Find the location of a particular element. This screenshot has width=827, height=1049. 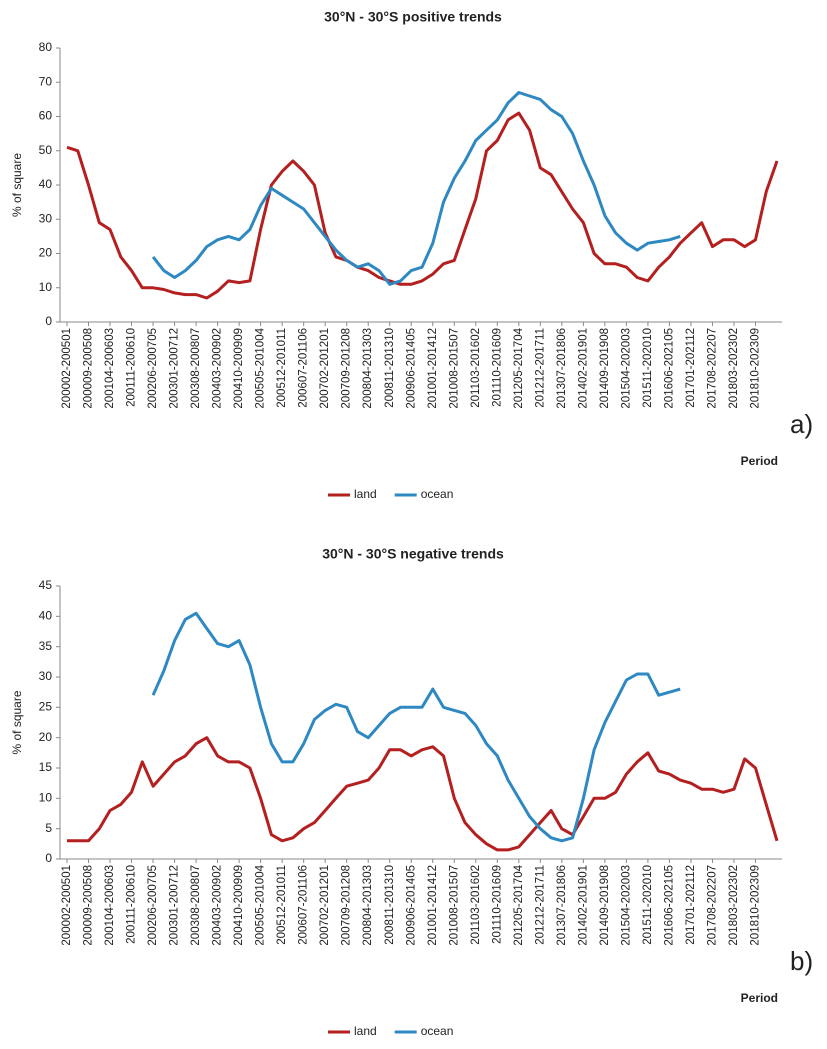

panel-label: b) is located at coordinates (801, 961).